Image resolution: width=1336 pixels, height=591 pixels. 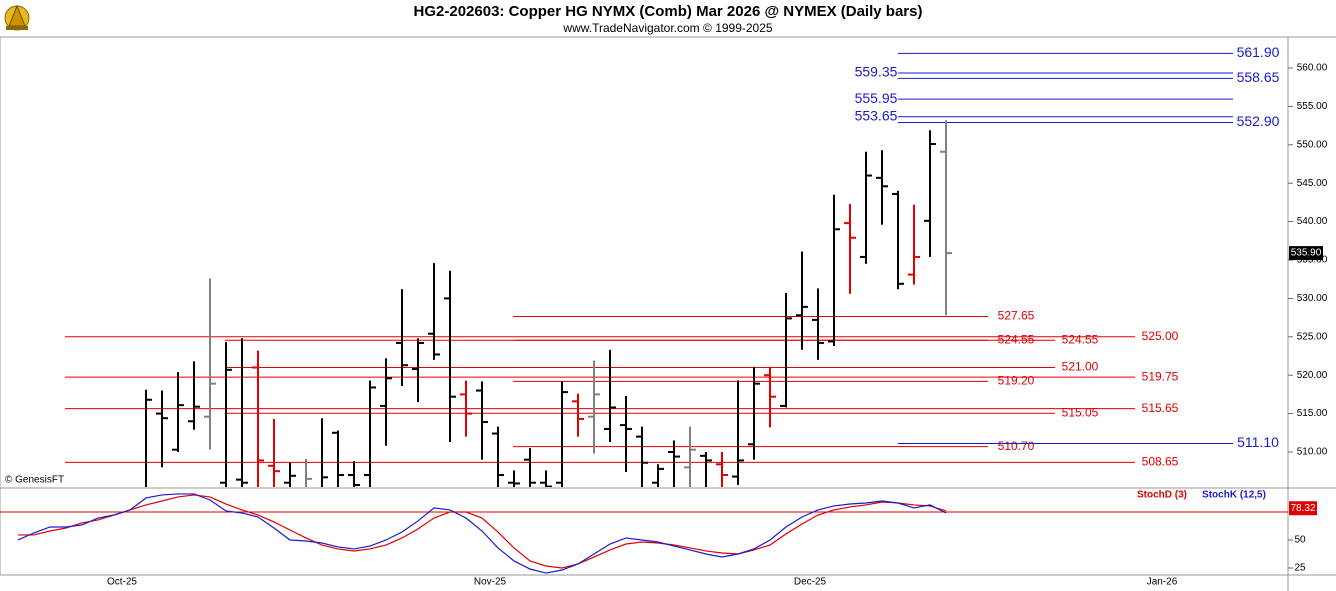 What do you see at coordinates (1312, 375) in the screenshot?
I see `y-tick-label: 520.00` at bounding box center [1312, 375].